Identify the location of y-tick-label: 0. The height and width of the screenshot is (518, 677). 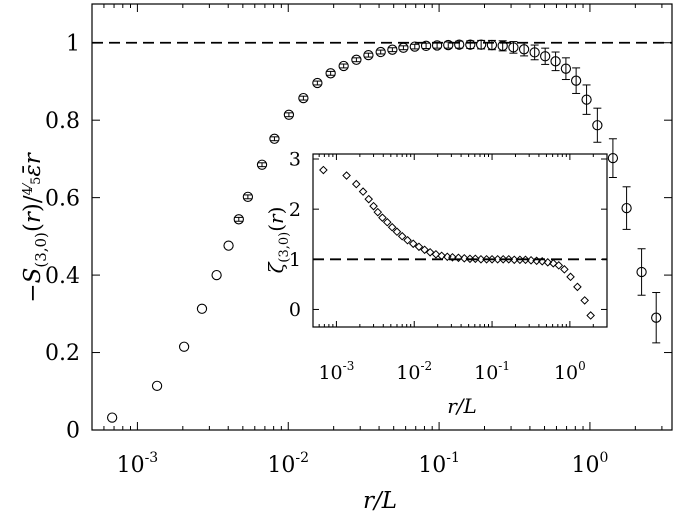
(73, 431).